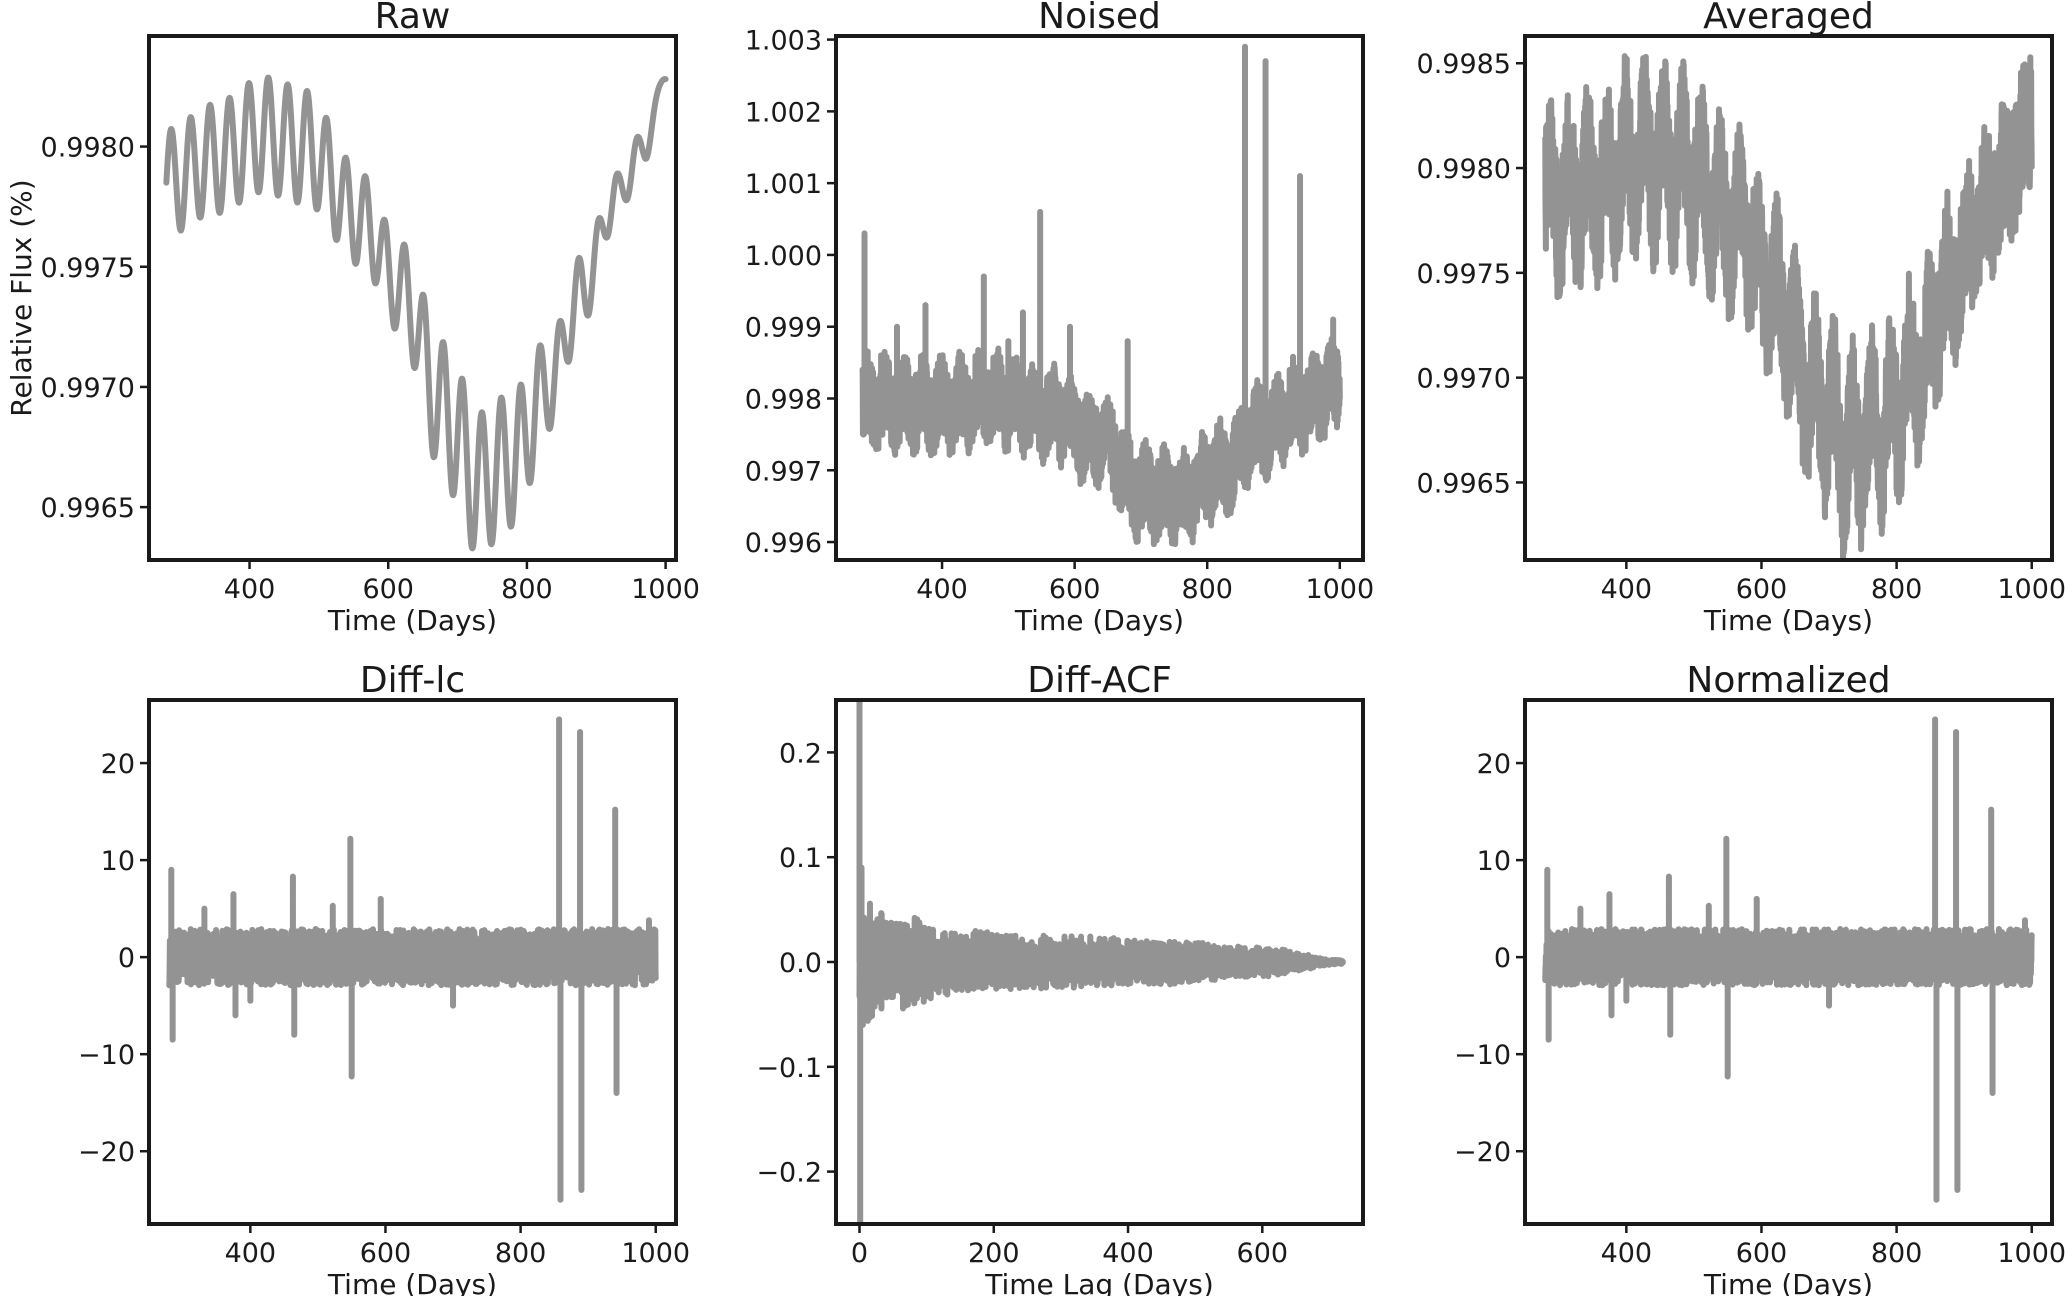 This screenshot has height=1296, width=2066. What do you see at coordinates (118, 861) in the screenshot?
I see `diff_lc-ytick-label: 10` at bounding box center [118, 861].